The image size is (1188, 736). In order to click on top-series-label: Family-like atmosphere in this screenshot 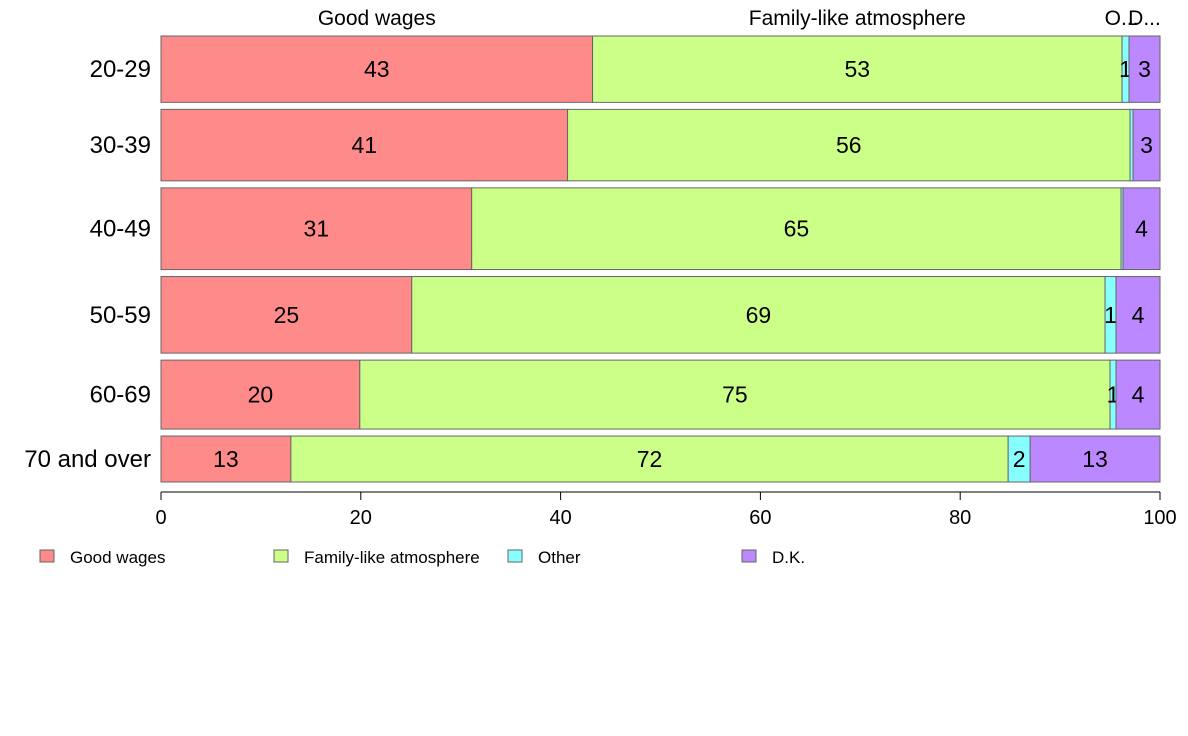, I will do `click(857, 18)`.